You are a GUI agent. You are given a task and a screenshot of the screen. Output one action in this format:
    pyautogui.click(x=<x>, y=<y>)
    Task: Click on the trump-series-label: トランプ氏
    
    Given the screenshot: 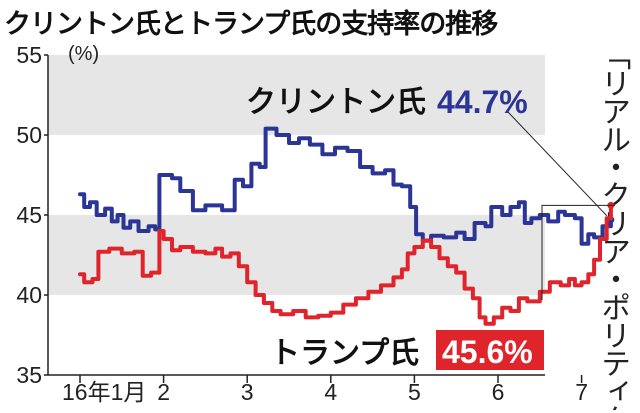 What is the action you would take?
    pyautogui.click(x=344, y=353)
    